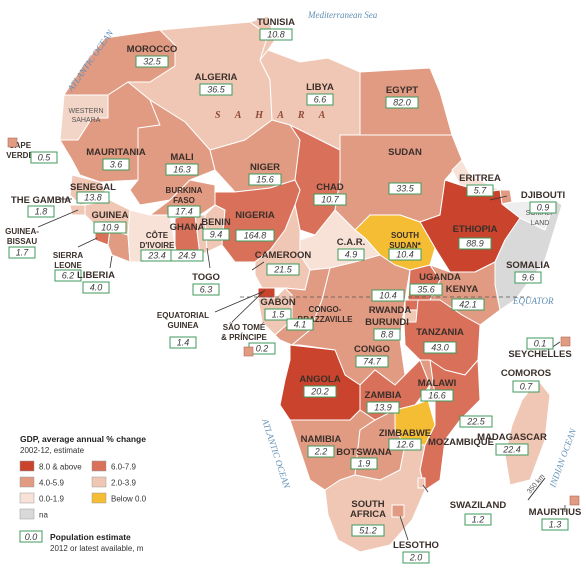  I want to click on pop-box-gabon, so click(278, 314).